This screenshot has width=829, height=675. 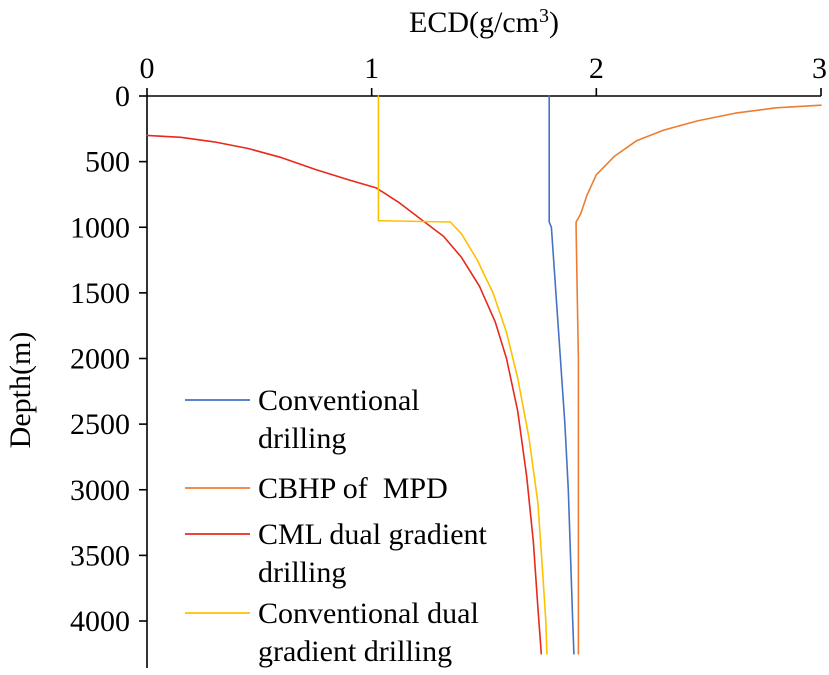 What do you see at coordinates (20, 390) in the screenshot?
I see `y-axis-title: Depth(m)` at bounding box center [20, 390].